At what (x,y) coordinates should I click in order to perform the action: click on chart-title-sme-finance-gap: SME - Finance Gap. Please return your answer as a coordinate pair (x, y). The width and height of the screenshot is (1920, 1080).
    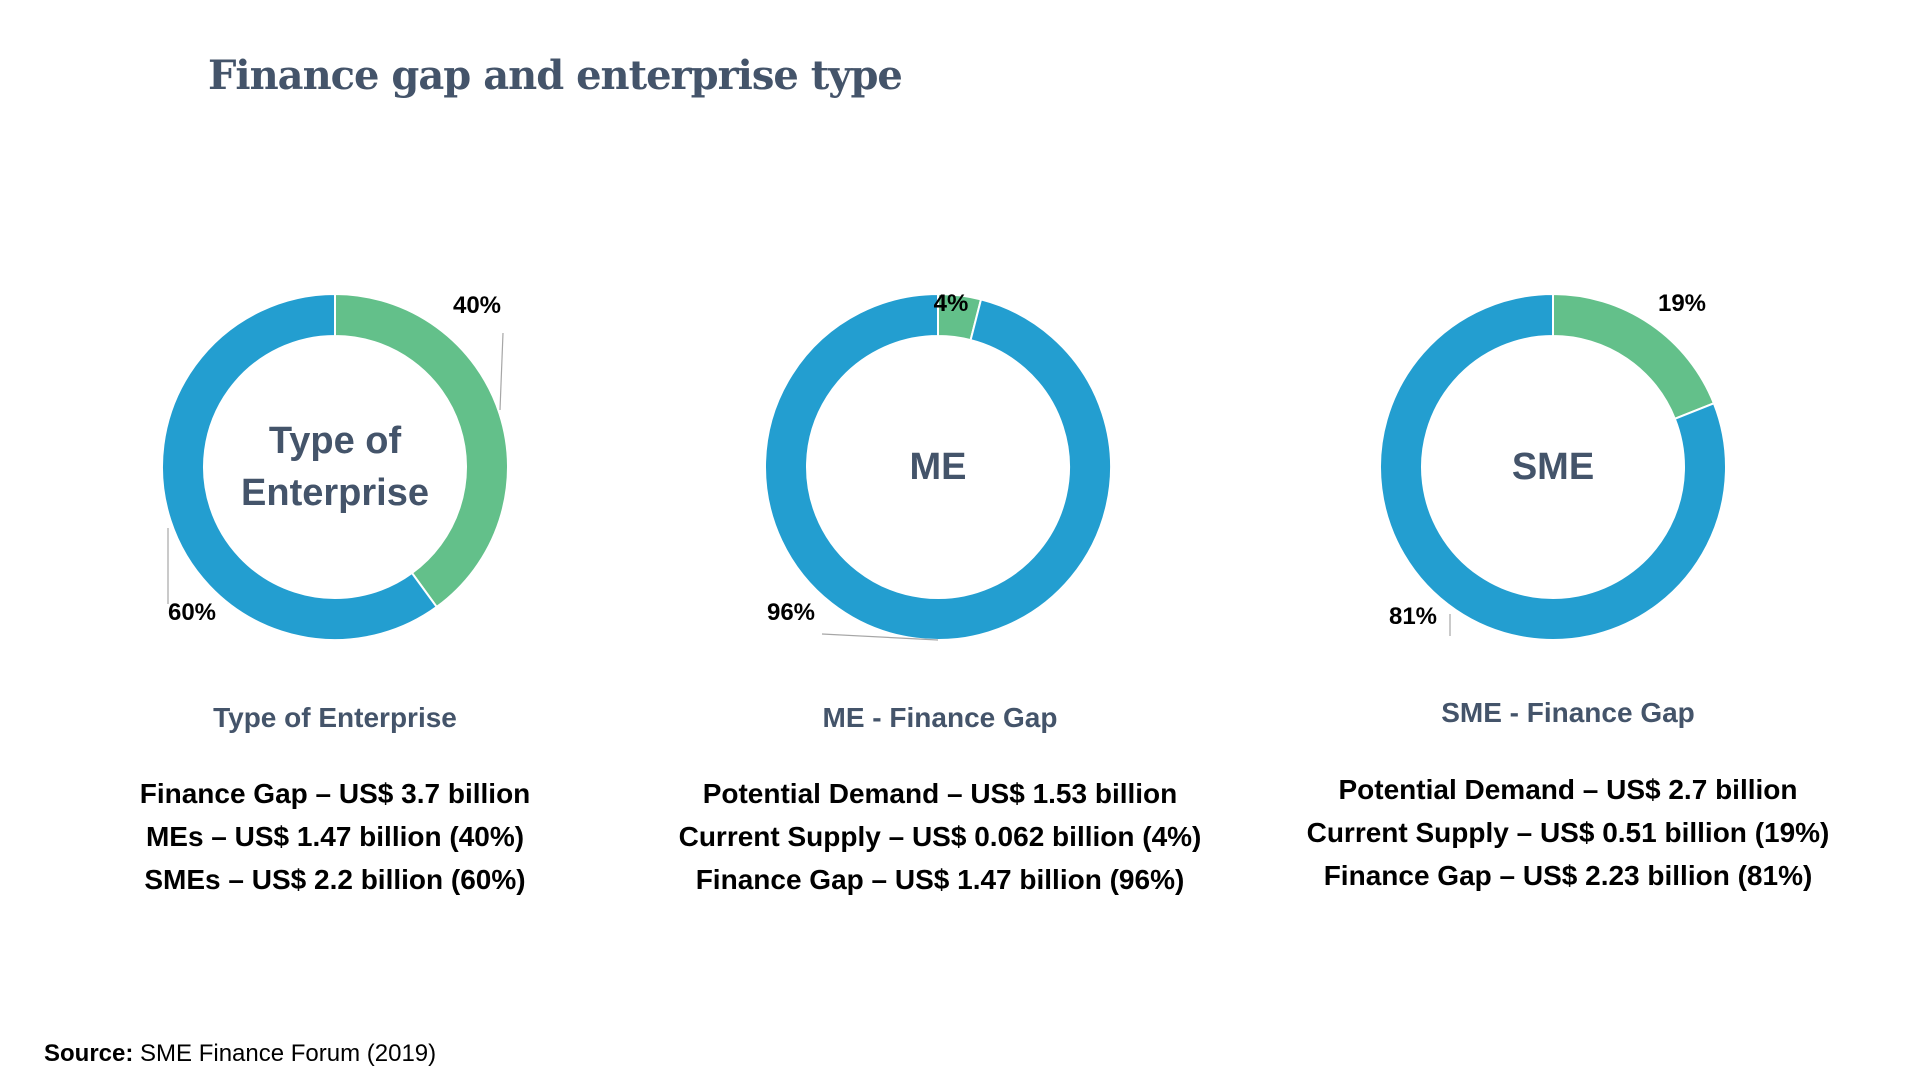
    Looking at the image, I should click on (1568, 712).